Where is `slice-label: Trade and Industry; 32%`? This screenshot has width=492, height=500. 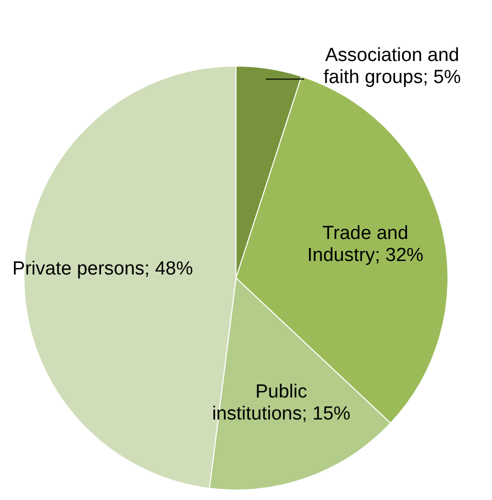 slice-label: Trade and Industry; 32% is located at coordinates (365, 244).